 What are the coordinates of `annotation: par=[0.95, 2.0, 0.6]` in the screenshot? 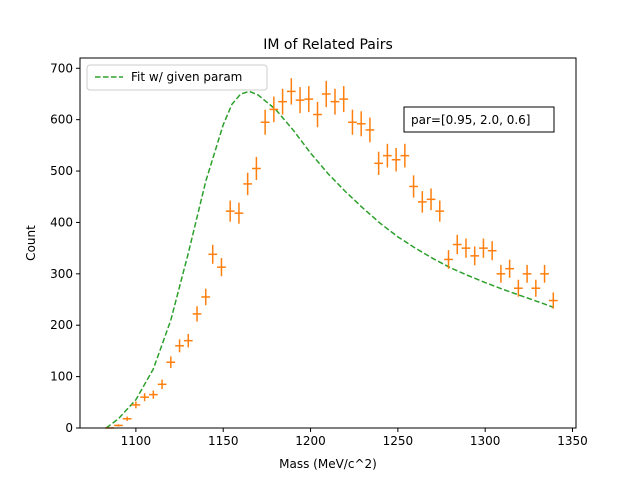 It's located at (479, 119).